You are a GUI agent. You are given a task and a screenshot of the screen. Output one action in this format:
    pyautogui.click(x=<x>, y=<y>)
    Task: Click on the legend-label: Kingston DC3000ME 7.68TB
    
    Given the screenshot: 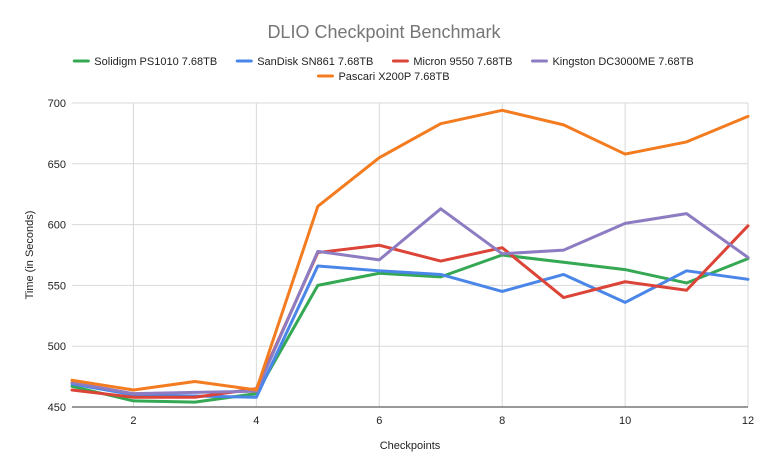 What is the action you would take?
    pyautogui.click(x=622, y=62)
    